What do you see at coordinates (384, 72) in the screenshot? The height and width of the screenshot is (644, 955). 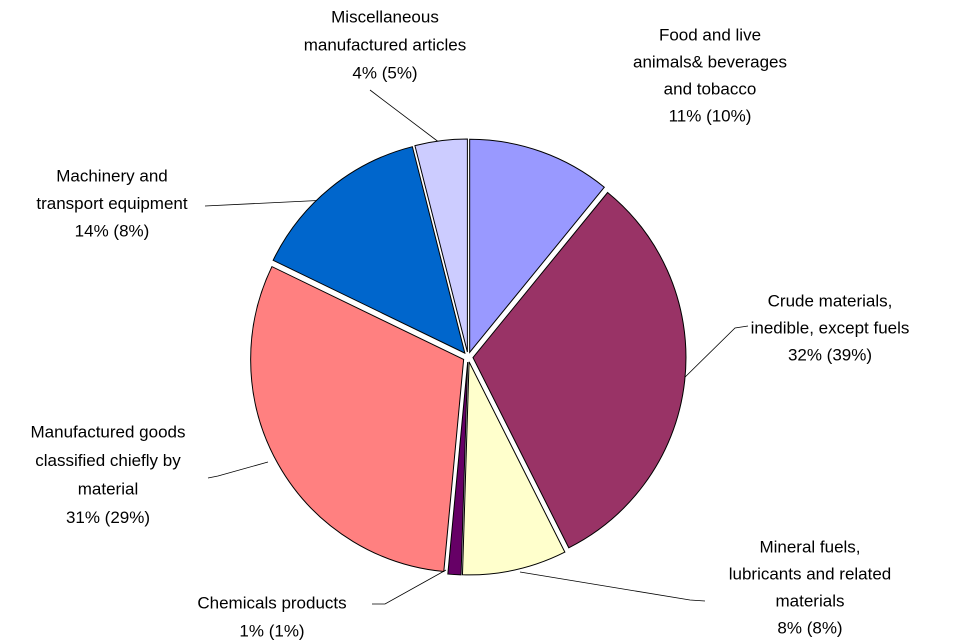 I see `value-label: 4% (5%)` at bounding box center [384, 72].